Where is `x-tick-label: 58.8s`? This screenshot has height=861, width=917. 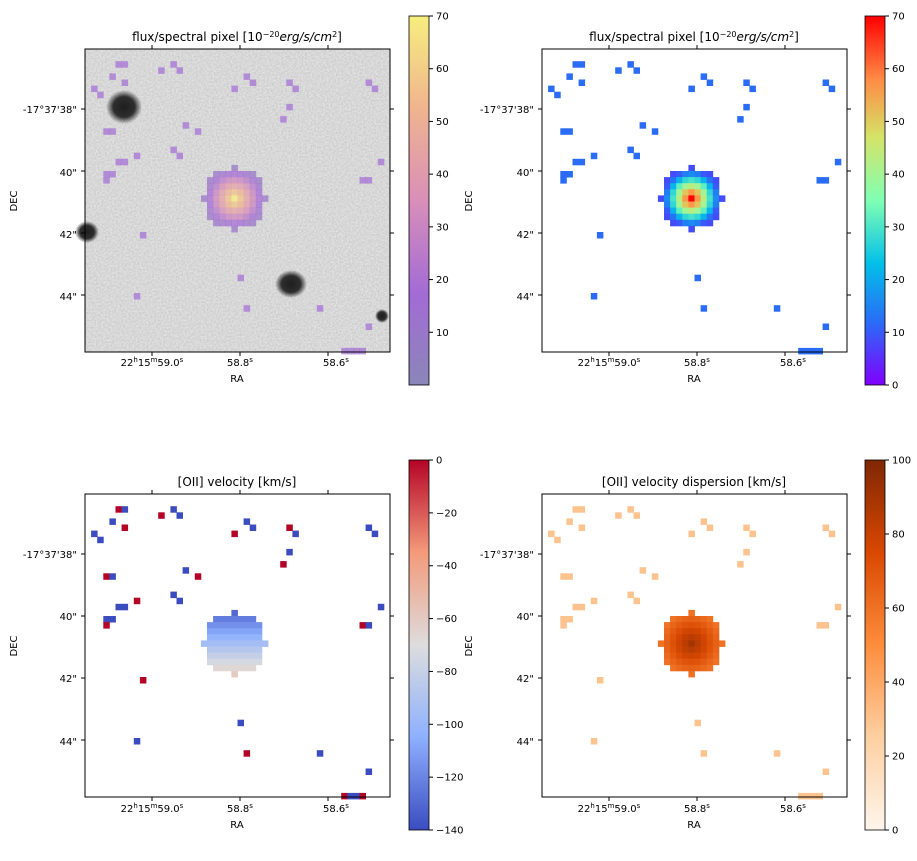
x-tick-label: 58.8s is located at coordinates (240, 808).